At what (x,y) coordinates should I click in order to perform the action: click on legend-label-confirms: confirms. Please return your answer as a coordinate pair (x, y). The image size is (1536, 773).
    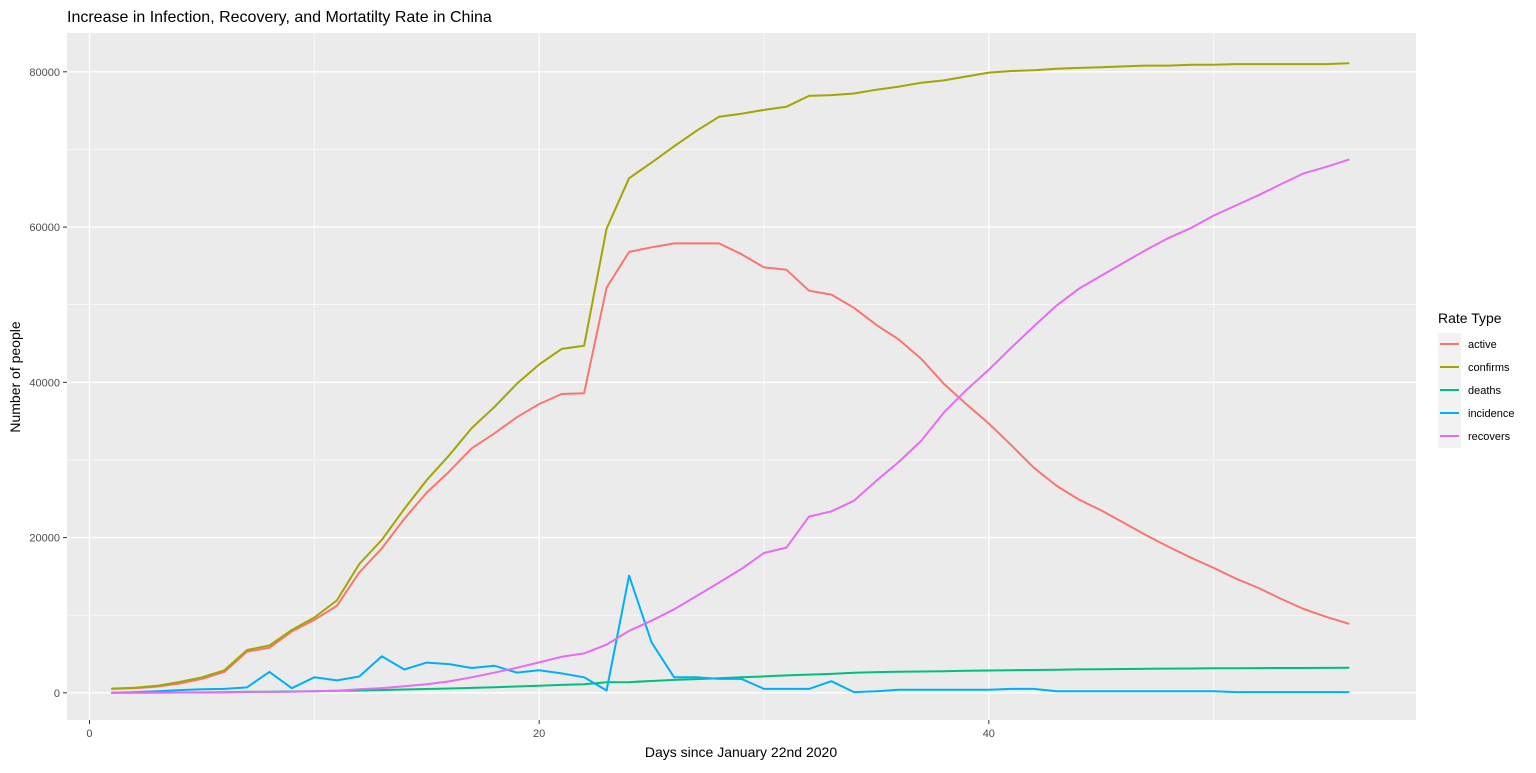
    Looking at the image, I should click on (1489, 368).